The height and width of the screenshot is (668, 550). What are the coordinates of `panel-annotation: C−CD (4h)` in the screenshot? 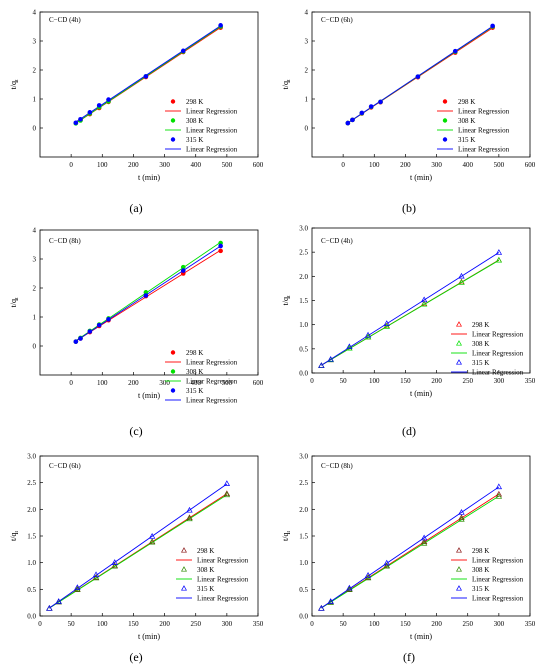 It's located at (337, 241).